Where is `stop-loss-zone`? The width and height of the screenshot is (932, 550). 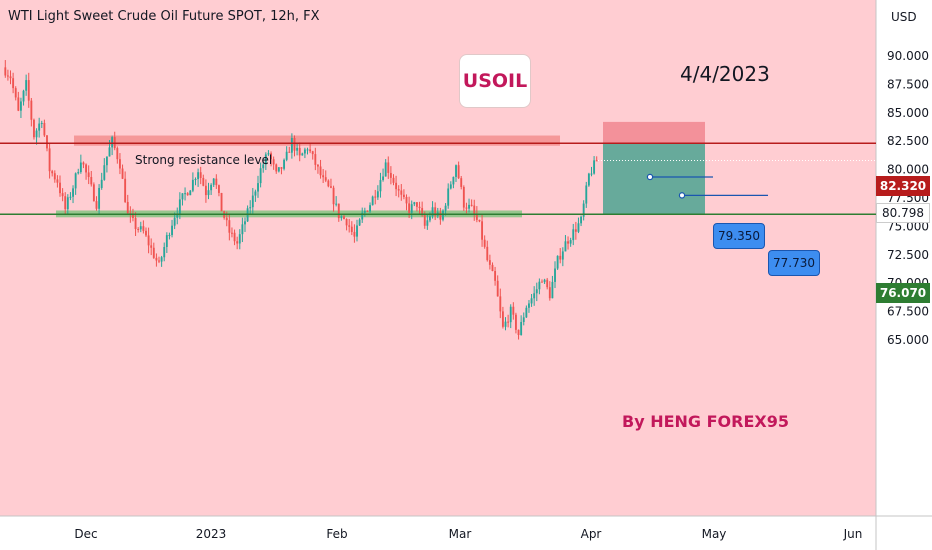 stop-loss-zone is located at coordinates (654, 132).